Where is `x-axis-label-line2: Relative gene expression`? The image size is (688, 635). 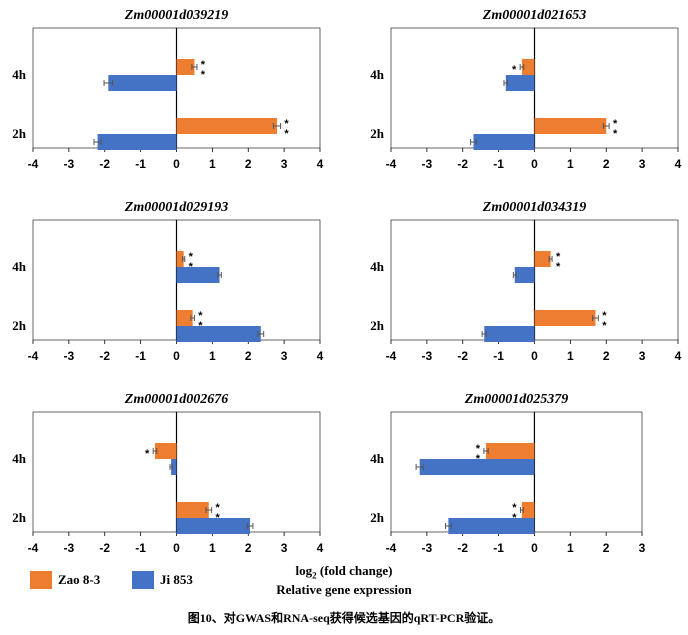
x-axis-label-line2: Relative gene expression is located at coordinates (344, 589).